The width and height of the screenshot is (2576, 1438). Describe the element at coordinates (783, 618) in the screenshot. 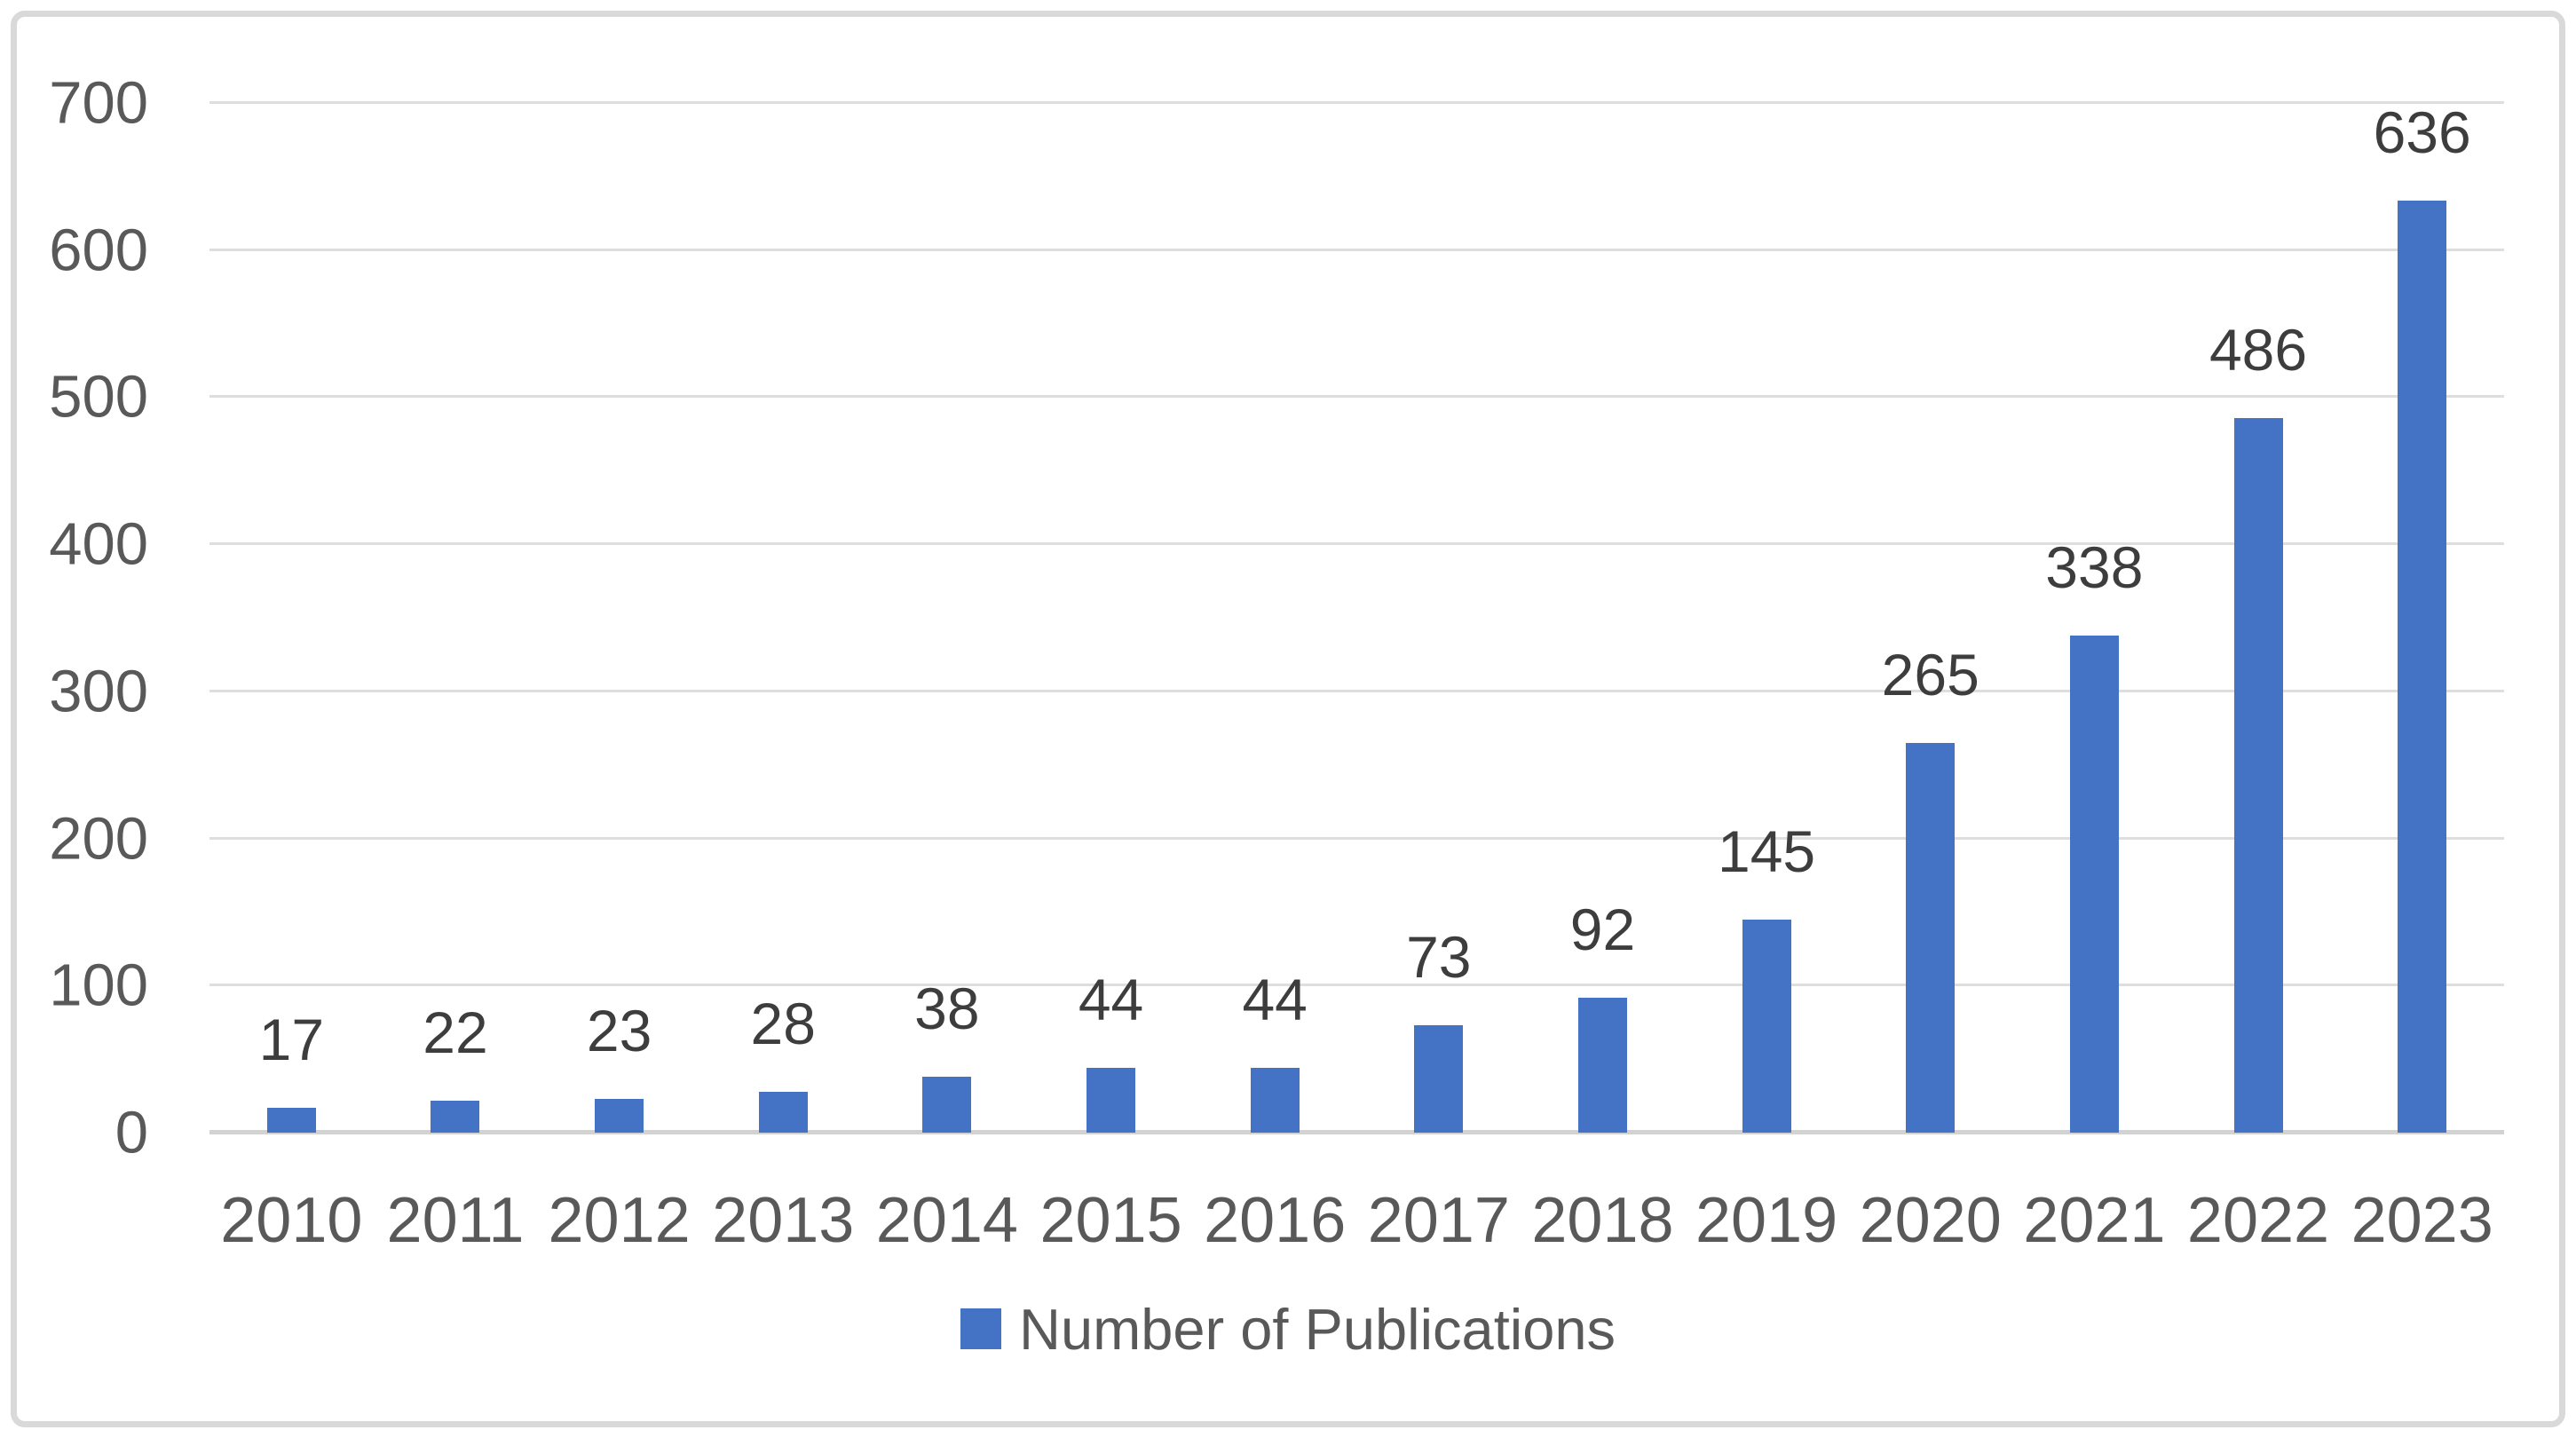

I see `bar-column: 28` at that location.